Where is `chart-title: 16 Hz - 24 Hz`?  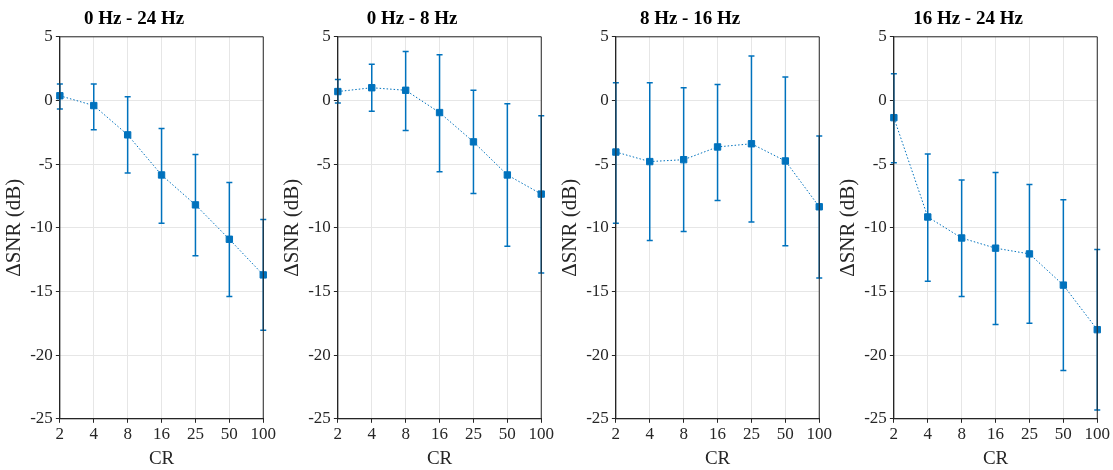 chart-title: 16 Hz - 24 Hz is located at coordinates (968, 18).